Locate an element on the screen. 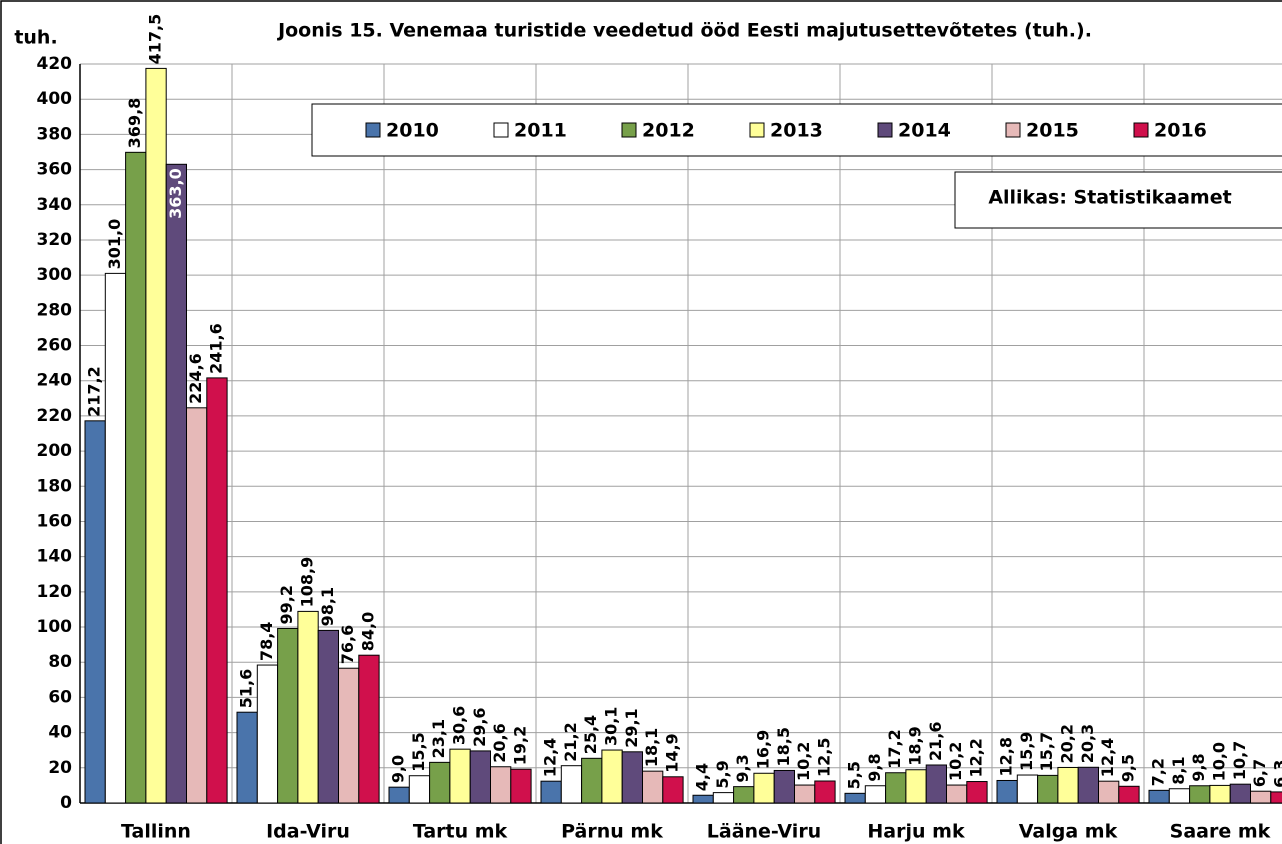 This screenshot has width=1282, height=844. data-label: 76,6 is located at coordinates (347, 644).